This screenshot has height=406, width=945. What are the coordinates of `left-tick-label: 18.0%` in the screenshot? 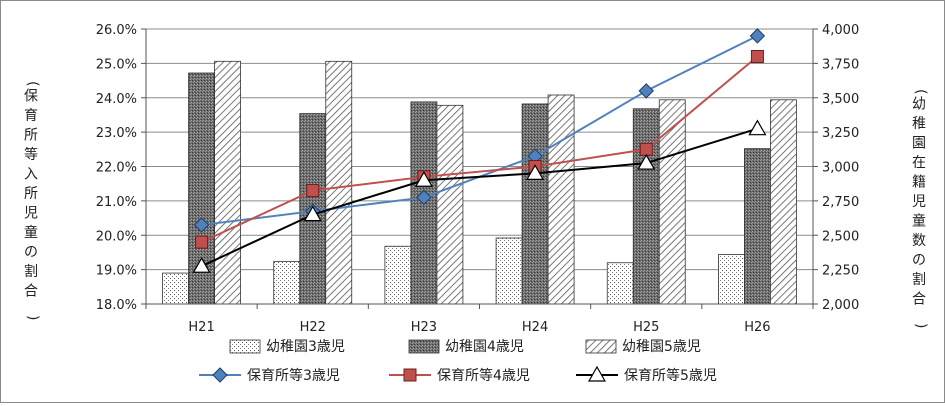 It's located at (116, 305).